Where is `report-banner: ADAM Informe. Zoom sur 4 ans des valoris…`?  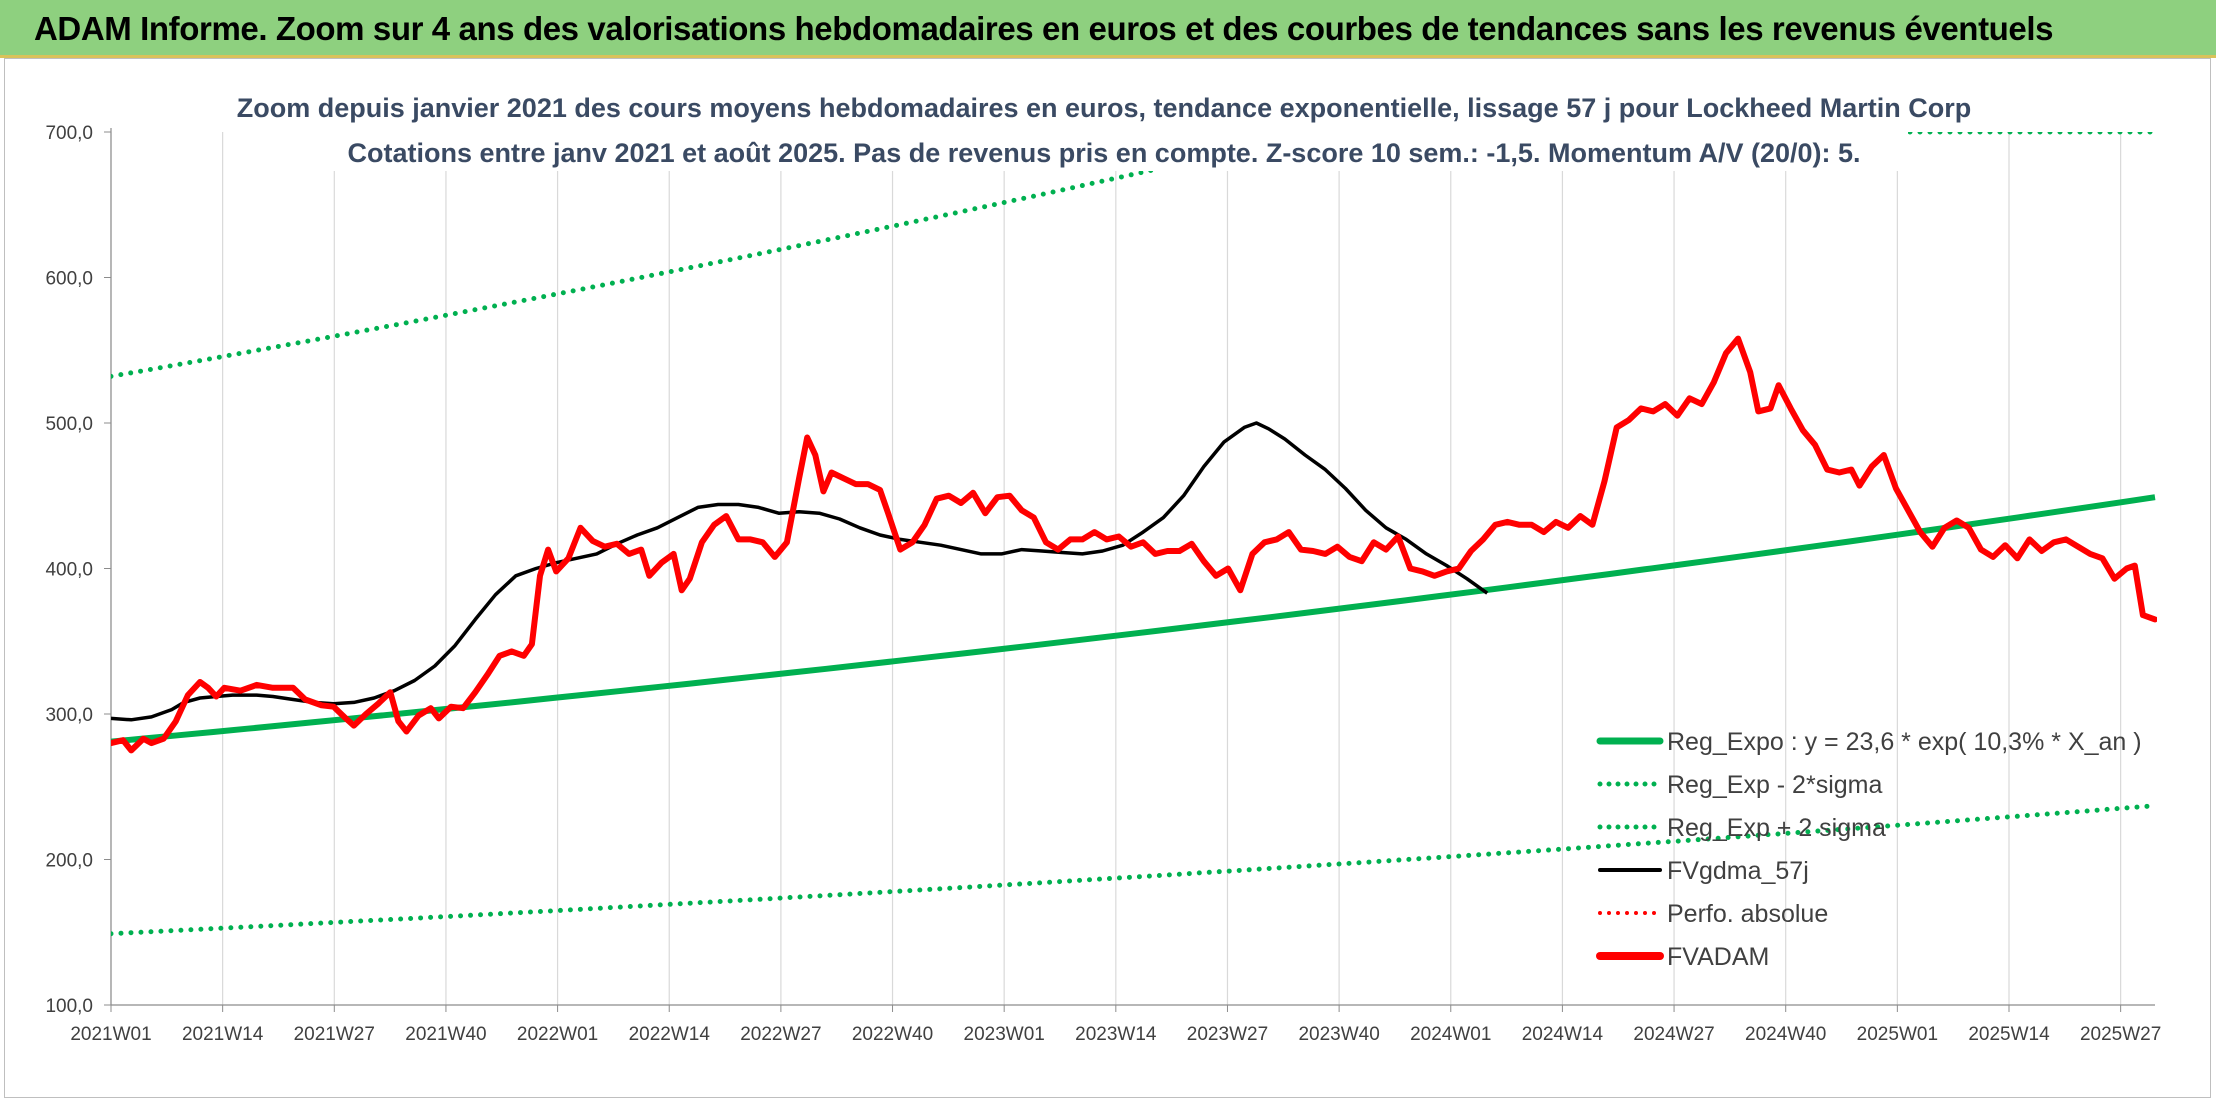 report-banner: ADAM Informe. Zoom sur 4 ans des valoris… is located at coordinates (1108, 29).